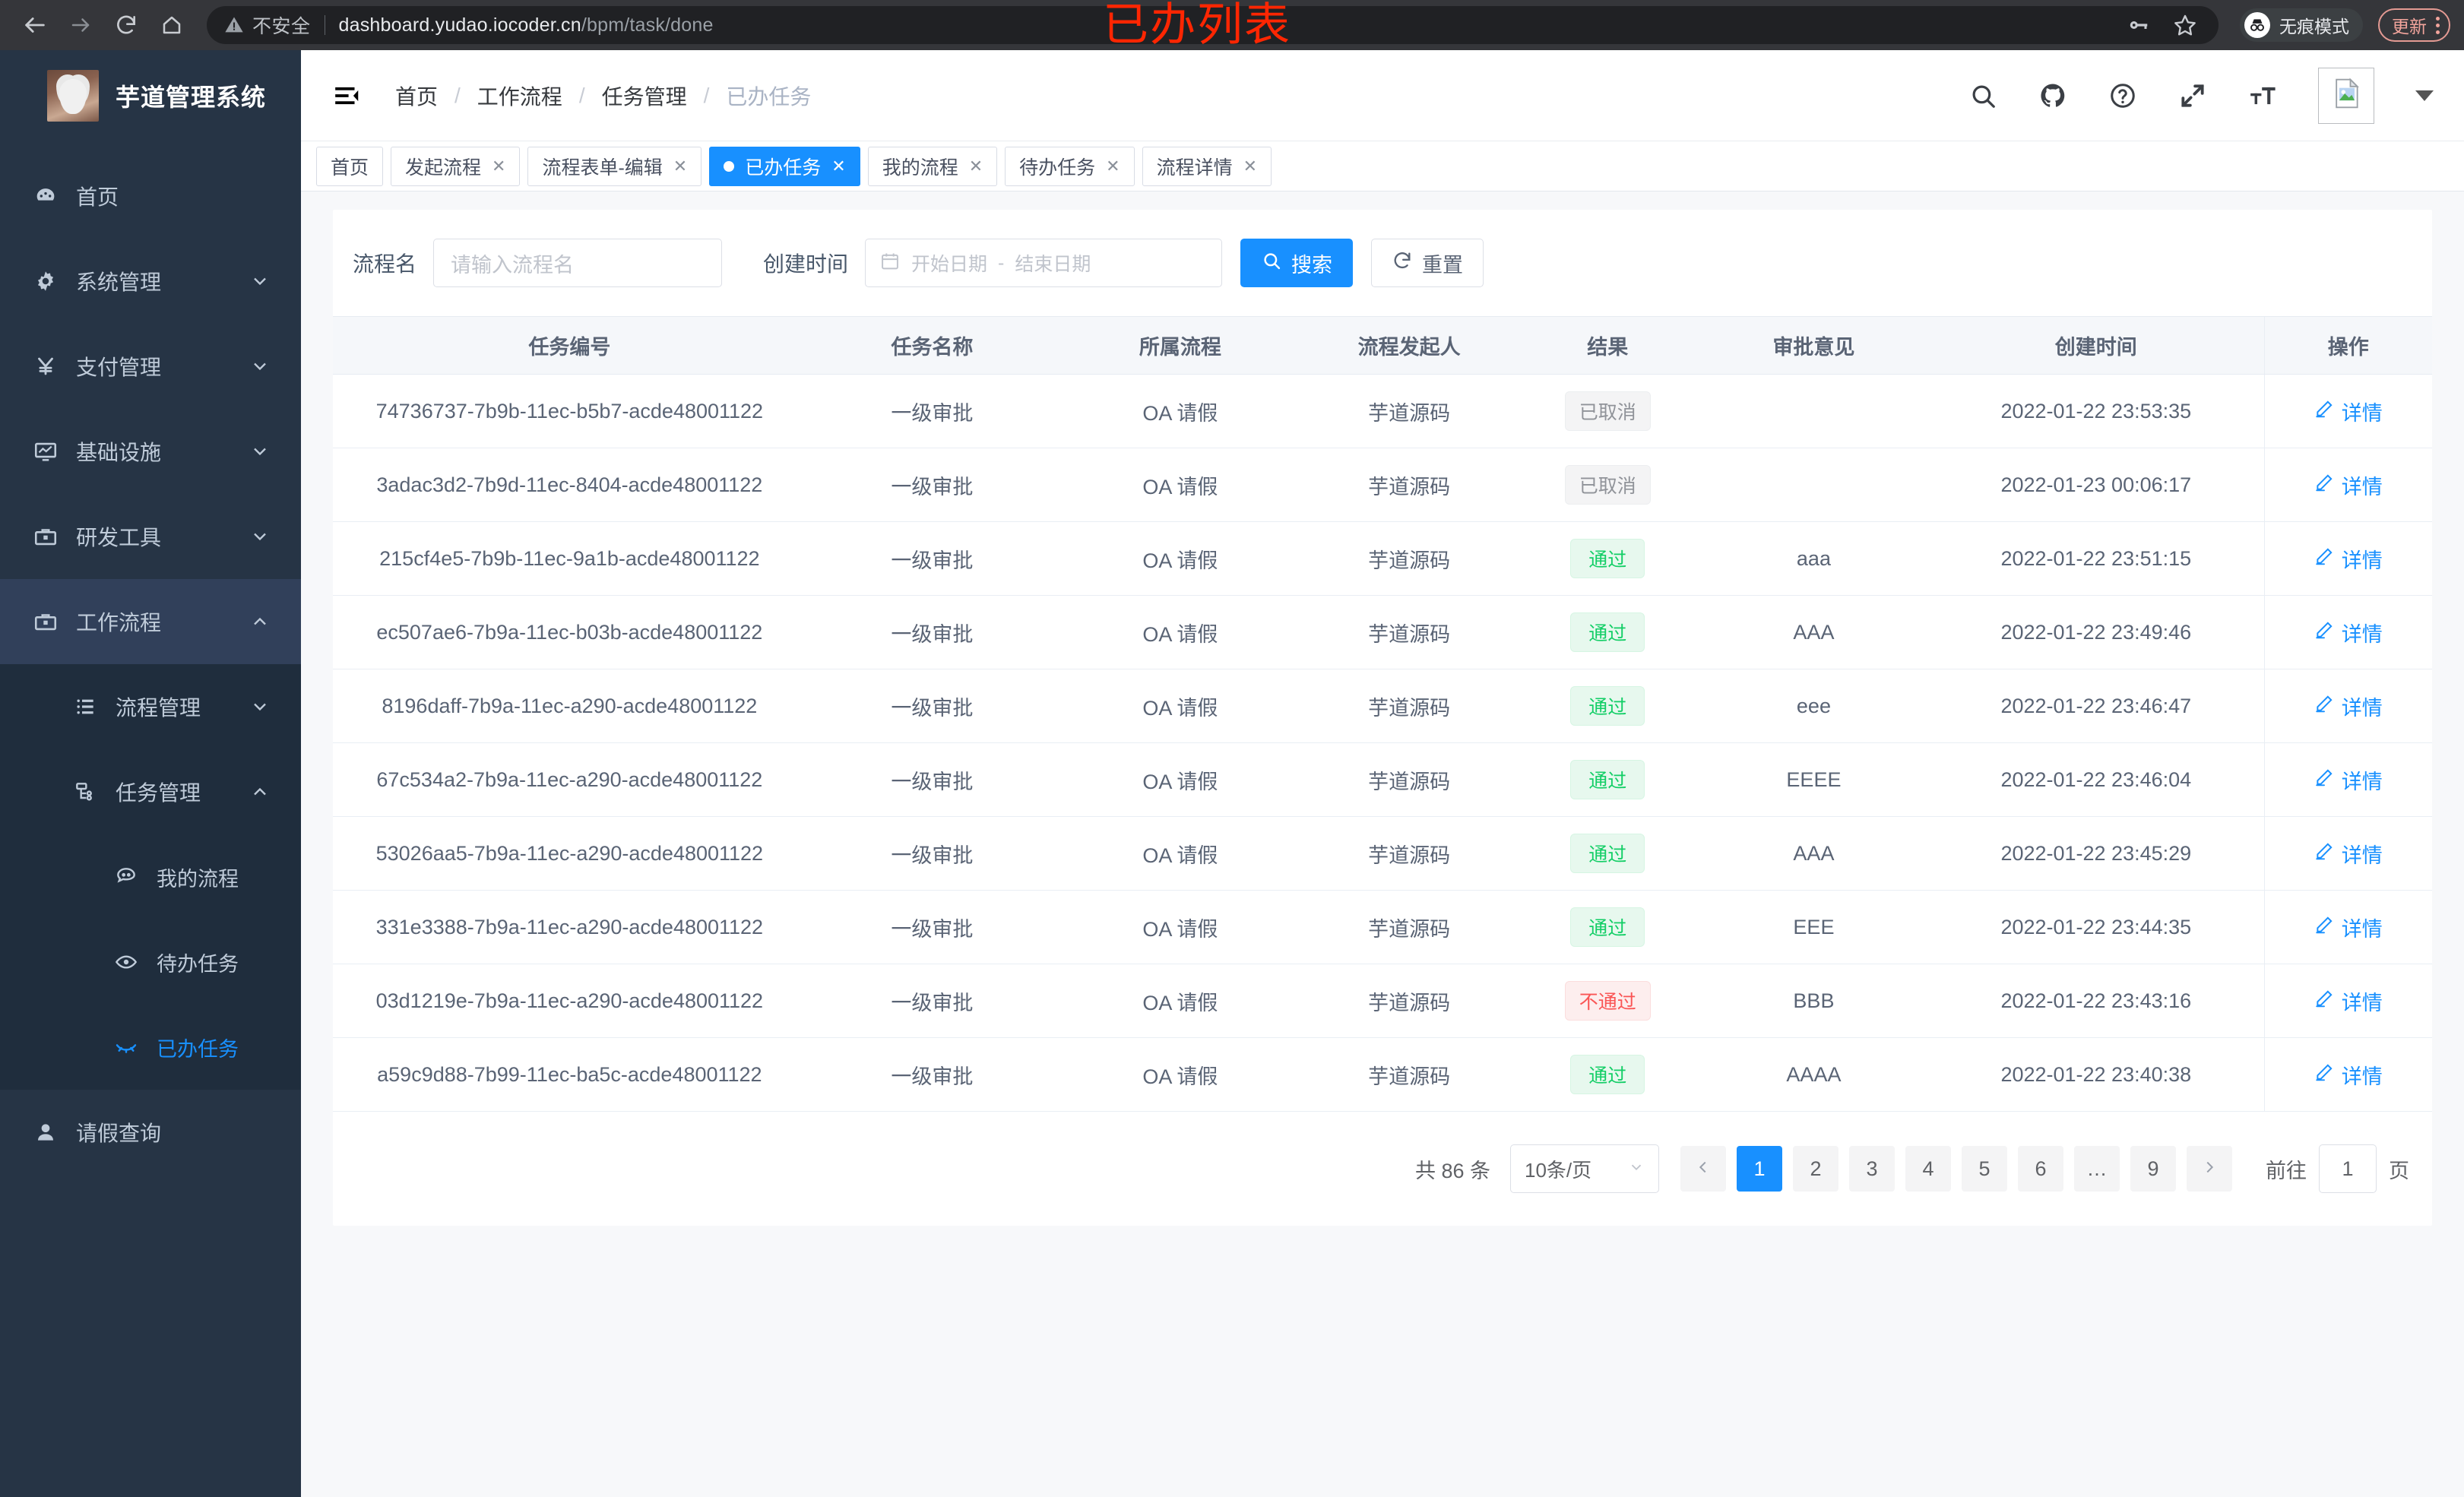 The height and width of the screenshot is (1497, 2464). What do you see at coordinates (1180, 706) in the screenshot?
I see `cell-process: OA 请假` at bounding box center [1180, 706].